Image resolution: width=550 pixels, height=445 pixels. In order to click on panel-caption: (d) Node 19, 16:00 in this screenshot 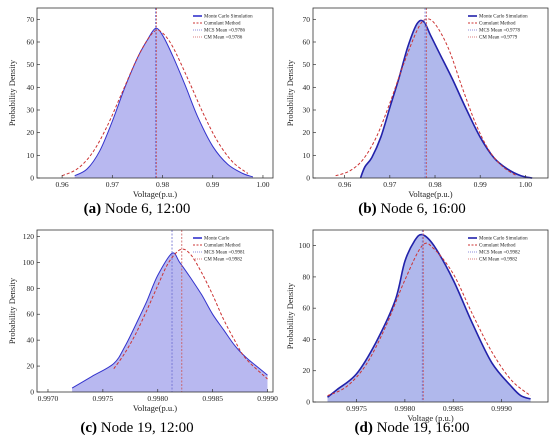, I will do `click(411, 428)`.